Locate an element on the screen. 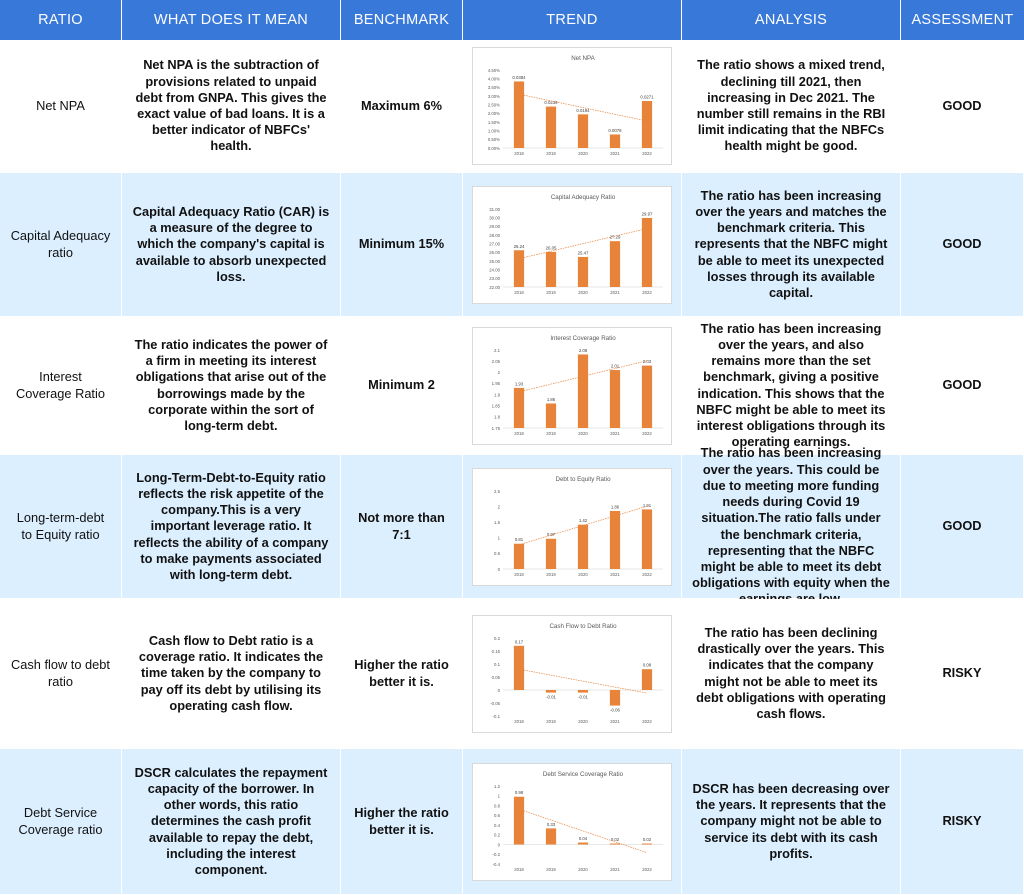 Image resolution: width=1024 pixels, height=895 pixels. data-label: 0.04 is located at coordinates (583, 838).